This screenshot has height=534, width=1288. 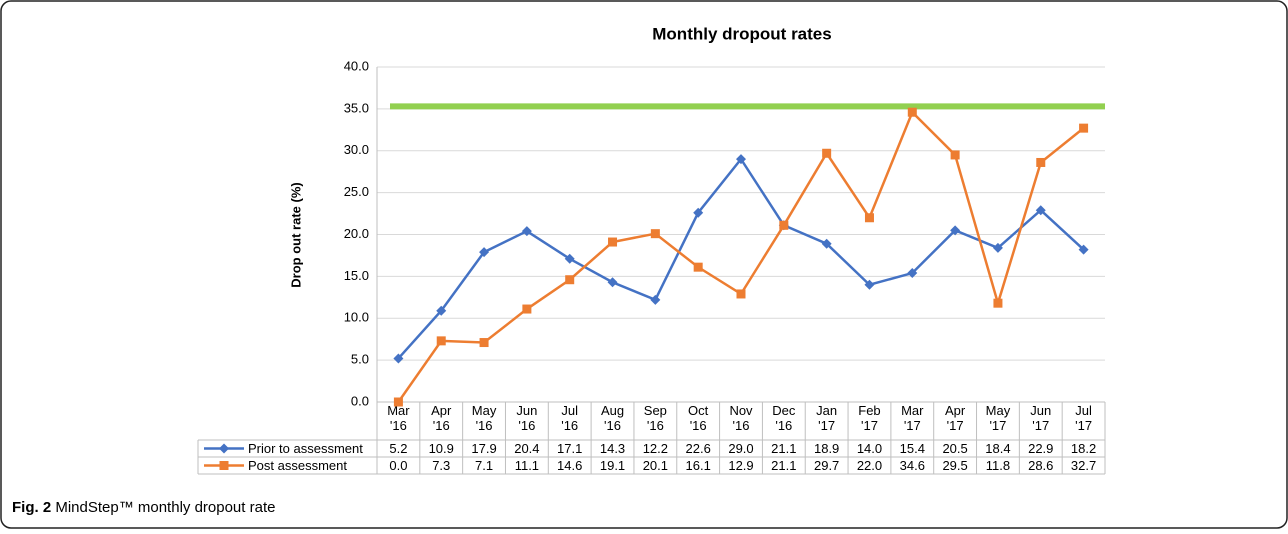 I want to click on x-tick-label: Dec '16, so click(x=784, y=418).